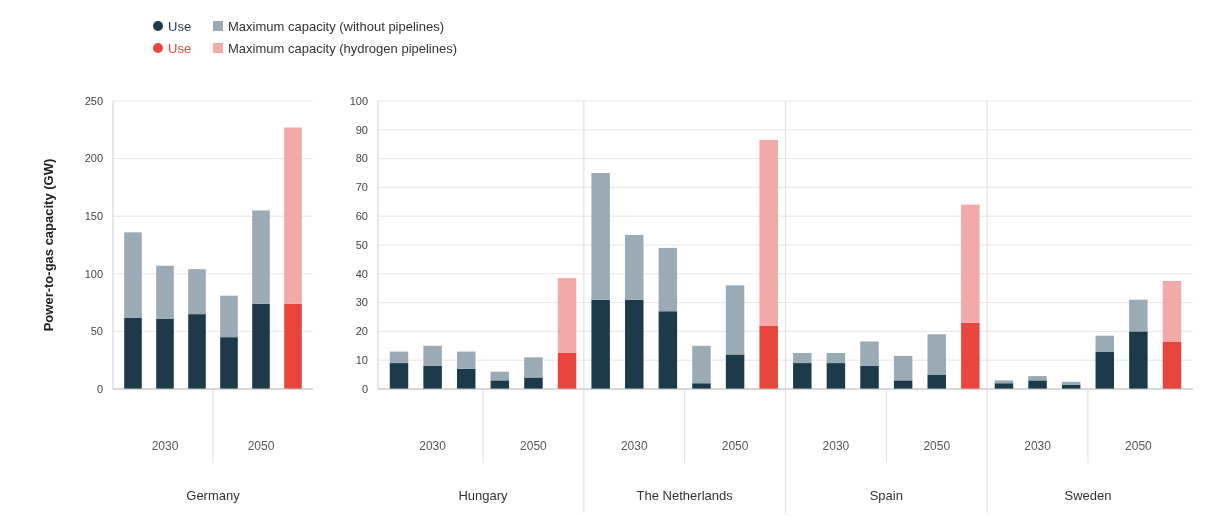 The height and width of the screenshot is (516, 1206). Describe the element at coordinates (886, 495) in the screenshot. I see `text: Spain` at that location.